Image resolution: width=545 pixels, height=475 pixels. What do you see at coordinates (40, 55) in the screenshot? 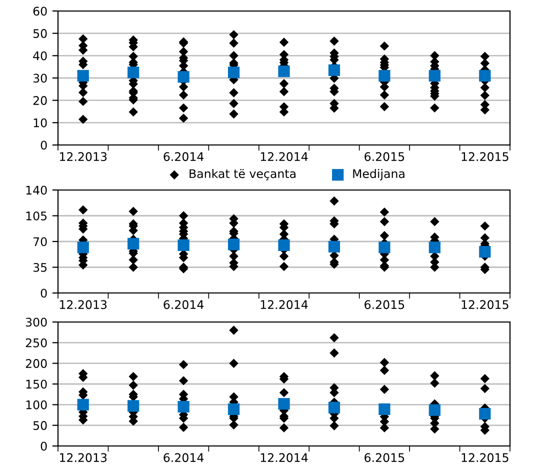
I see `y-tick-label: 40` at bounding box center [40, 55].